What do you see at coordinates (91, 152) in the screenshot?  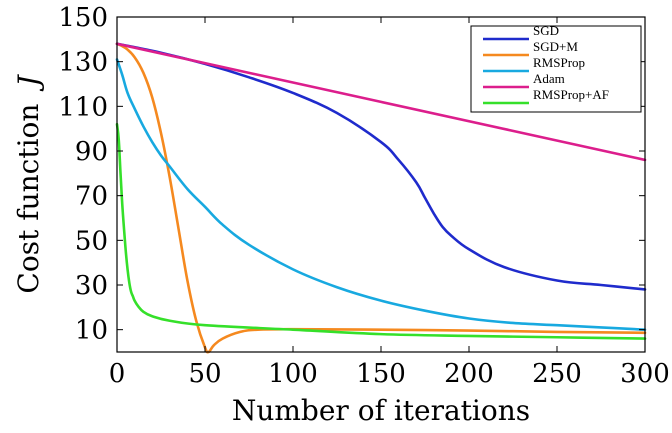 I see `y-tick-label-4: 90` at bounding box center [91, 152].